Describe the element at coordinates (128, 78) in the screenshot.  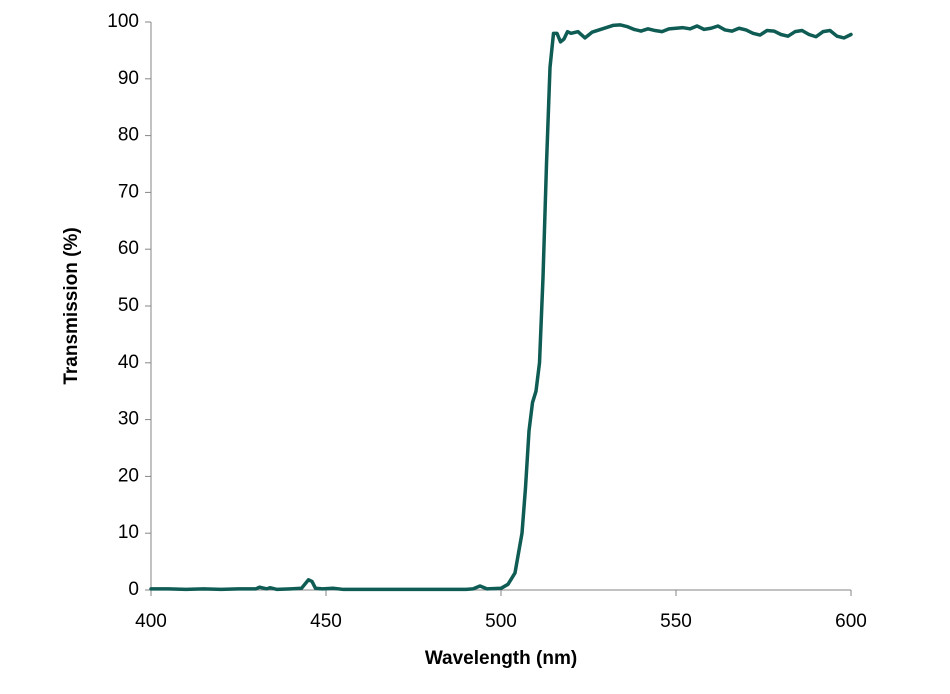
I see `y-tick-label: 90` at that location.